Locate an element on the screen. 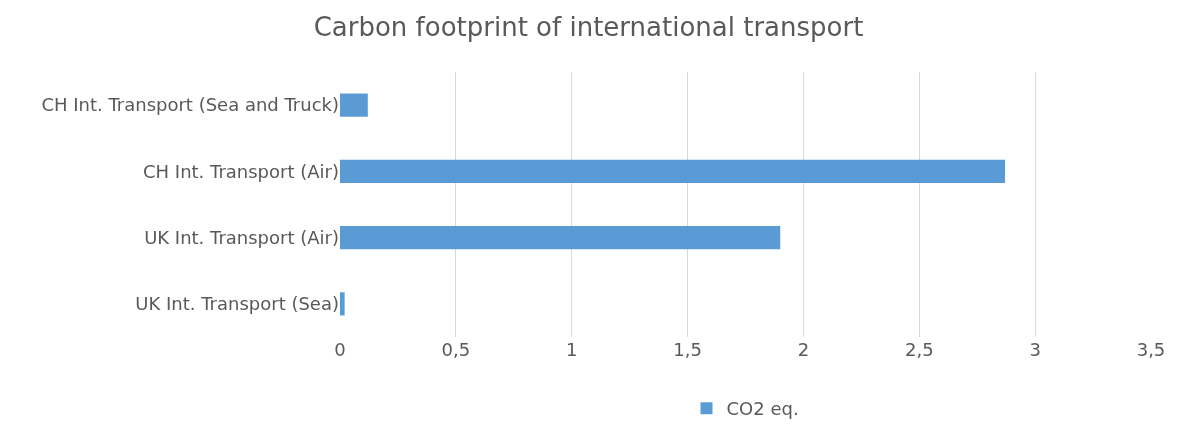 The width and height of the screenshot is (1177, 439). x-tick-label: 3,5 is located at coordinates (1151, 349).